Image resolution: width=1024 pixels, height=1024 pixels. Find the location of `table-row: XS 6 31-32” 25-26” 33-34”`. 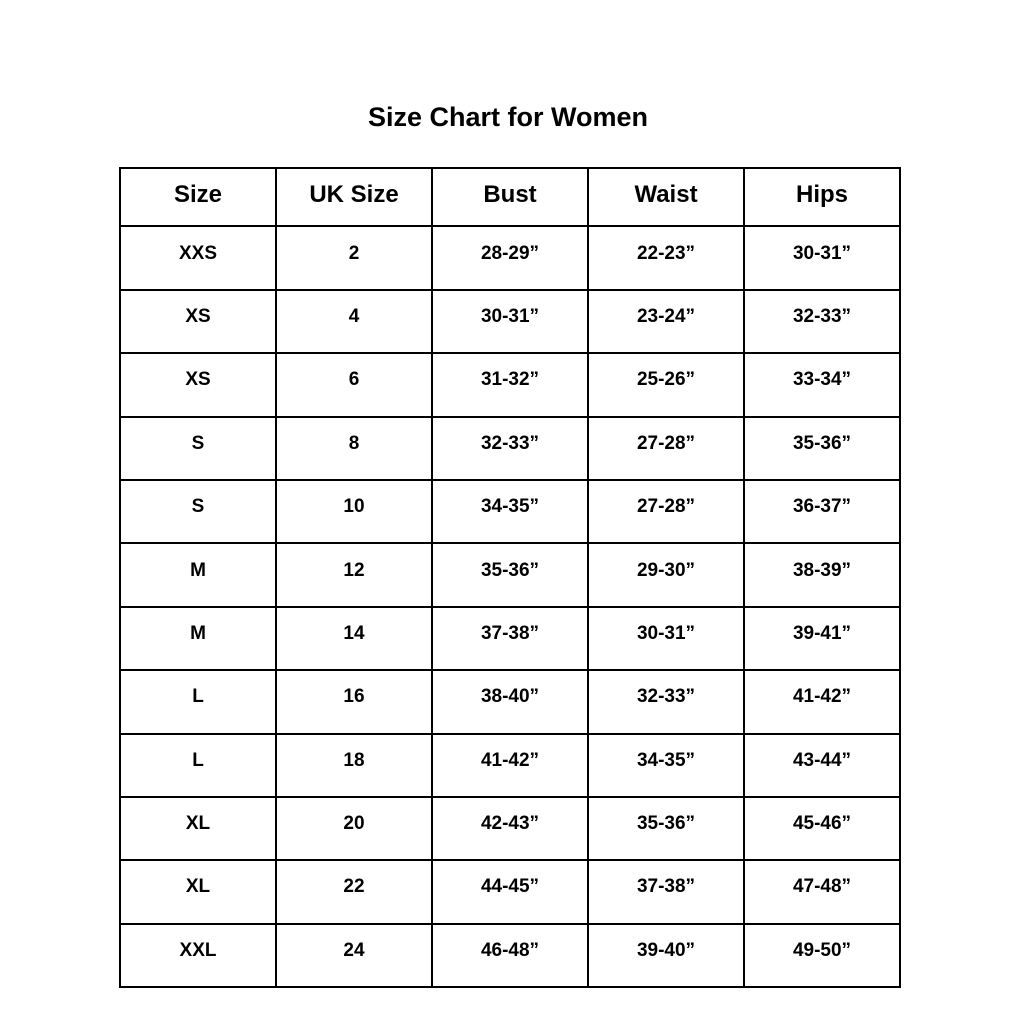

table-row: XS 6 31-32” 25-26” 33-34” is located at coordinates (510, 385).